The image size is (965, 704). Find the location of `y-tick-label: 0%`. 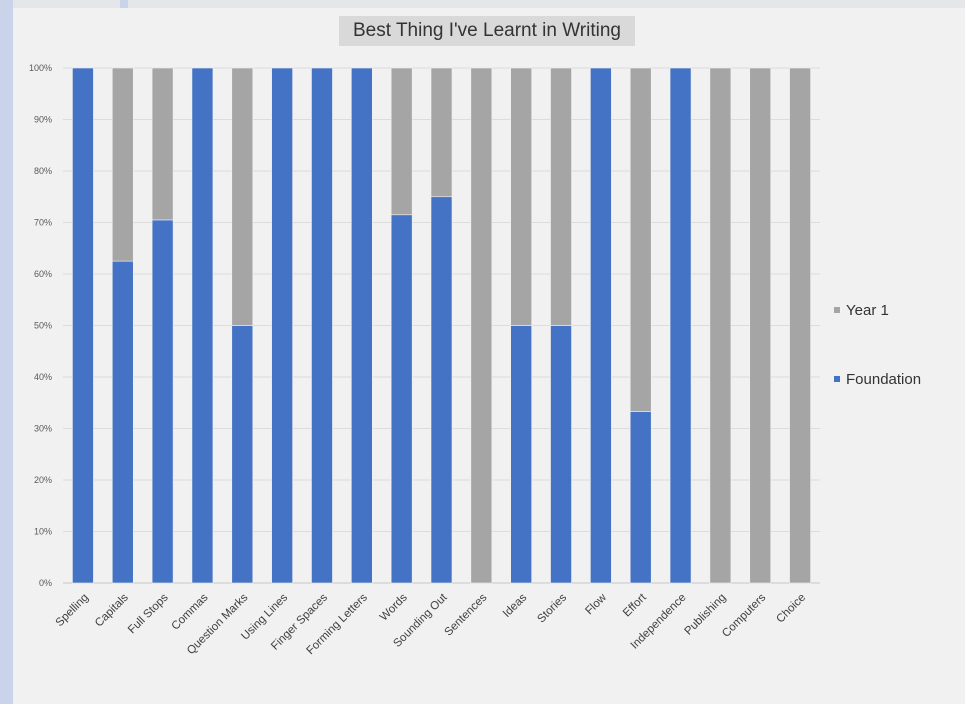

y-tick-label: 0% is located at coordinates (45, 583).